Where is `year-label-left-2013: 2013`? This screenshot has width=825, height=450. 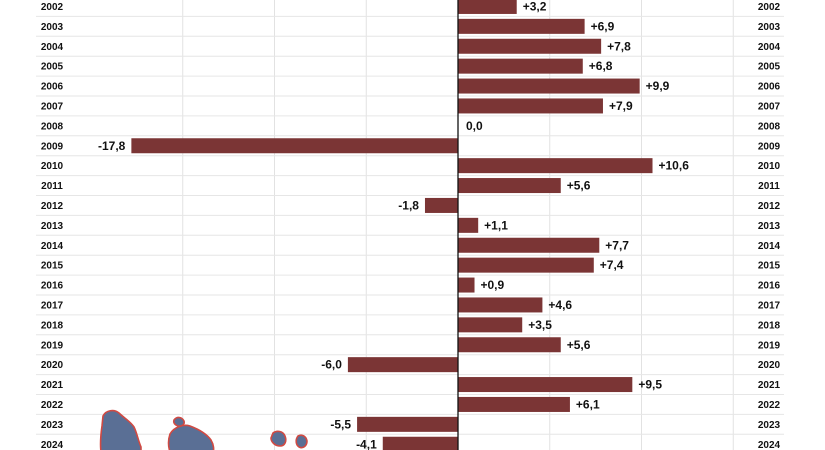
year-label-left-2013: 2013 is located at coordinates (52, 226).